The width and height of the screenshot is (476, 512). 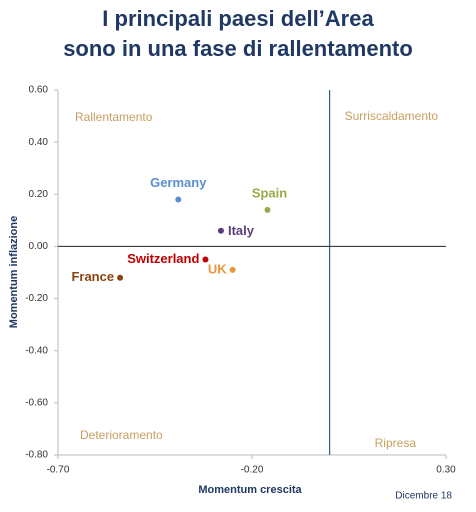 I want to click on point-label: Spain, so click(x=269, y=192).